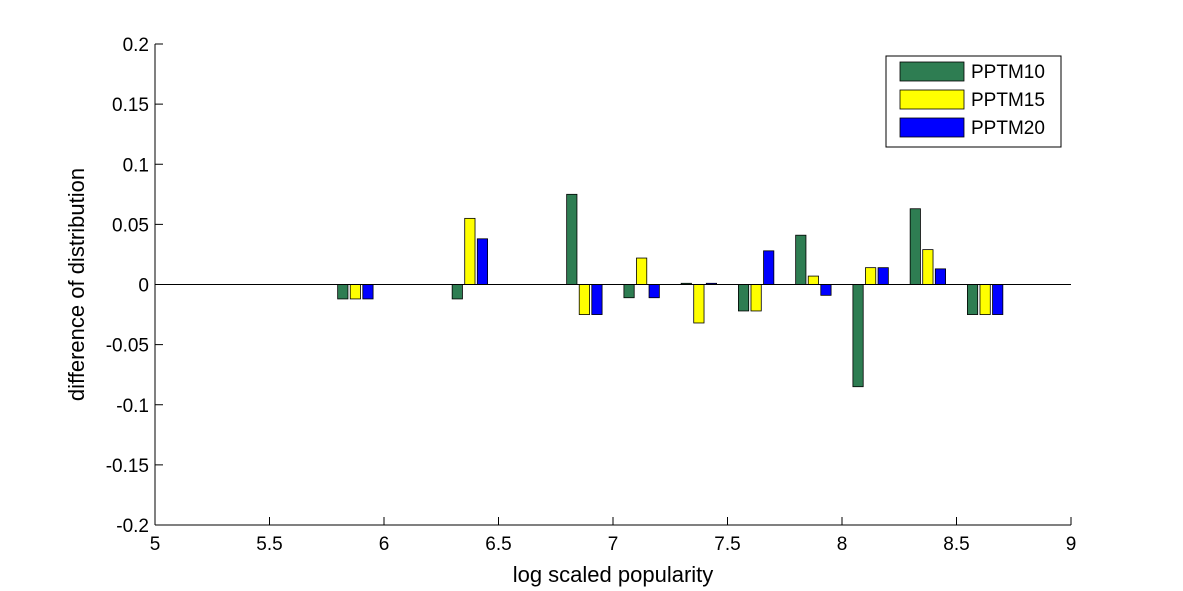 The image size is (1183, 591). I want to click on y-axis-ticks: 0.2 0.15 0.1 0.05 0 -0.05 -0.1 -0.15 -0.2, so click(134, 286).